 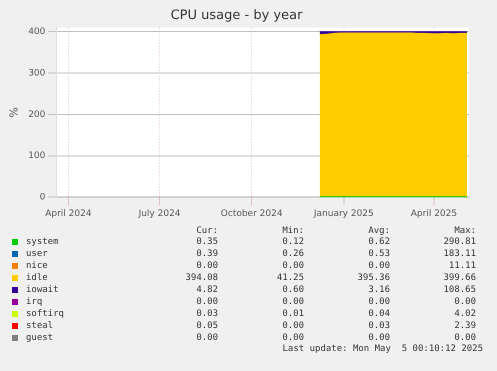 What do you see at coordinates (290, 278) in the screenshot?
I see `text: 41.25` at bounding box center [290, 278].